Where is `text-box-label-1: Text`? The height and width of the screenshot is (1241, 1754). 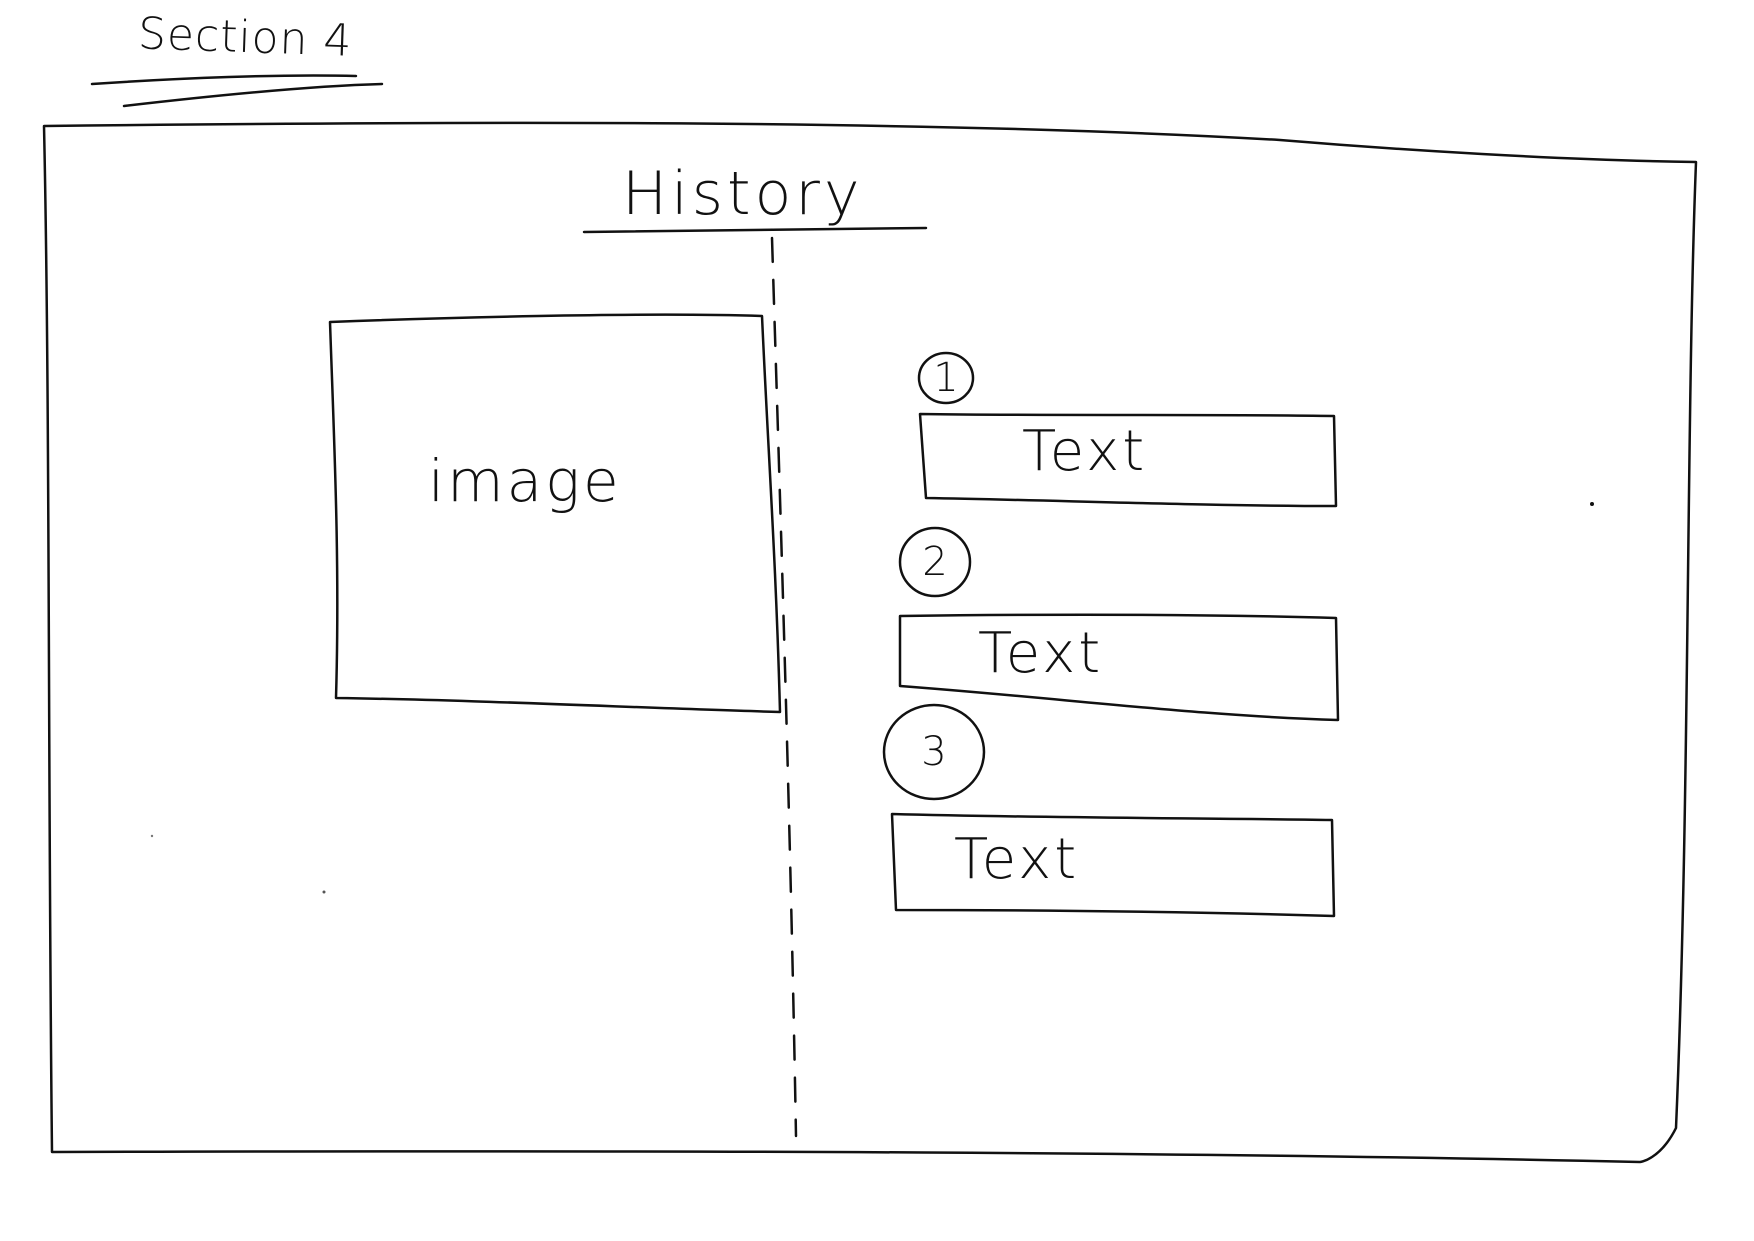
text-box-label-1: Text is located at coordinates (1085, 451).